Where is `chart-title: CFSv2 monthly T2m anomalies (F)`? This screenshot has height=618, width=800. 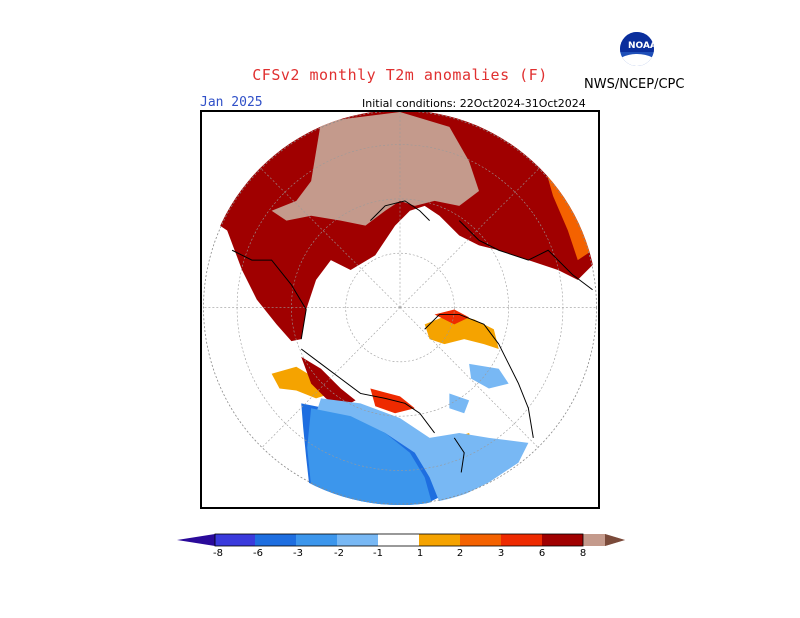 chart-title: CFSv2 monthly T2m anomalies (F) is located at coordinates (400, 75).